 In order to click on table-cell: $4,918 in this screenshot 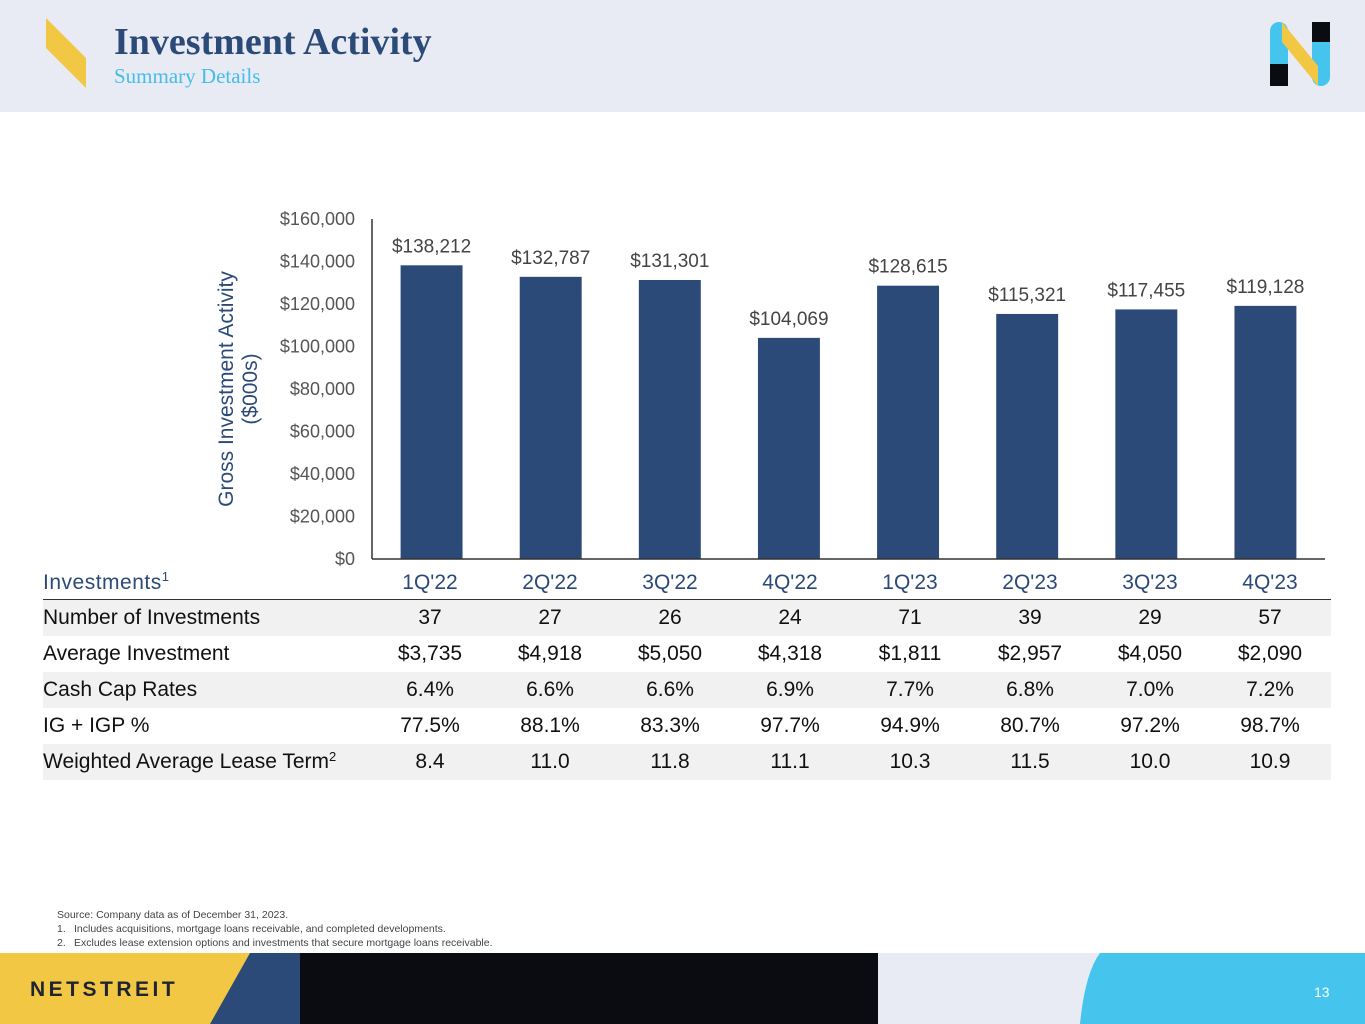, I will do `click(550, 653)`.